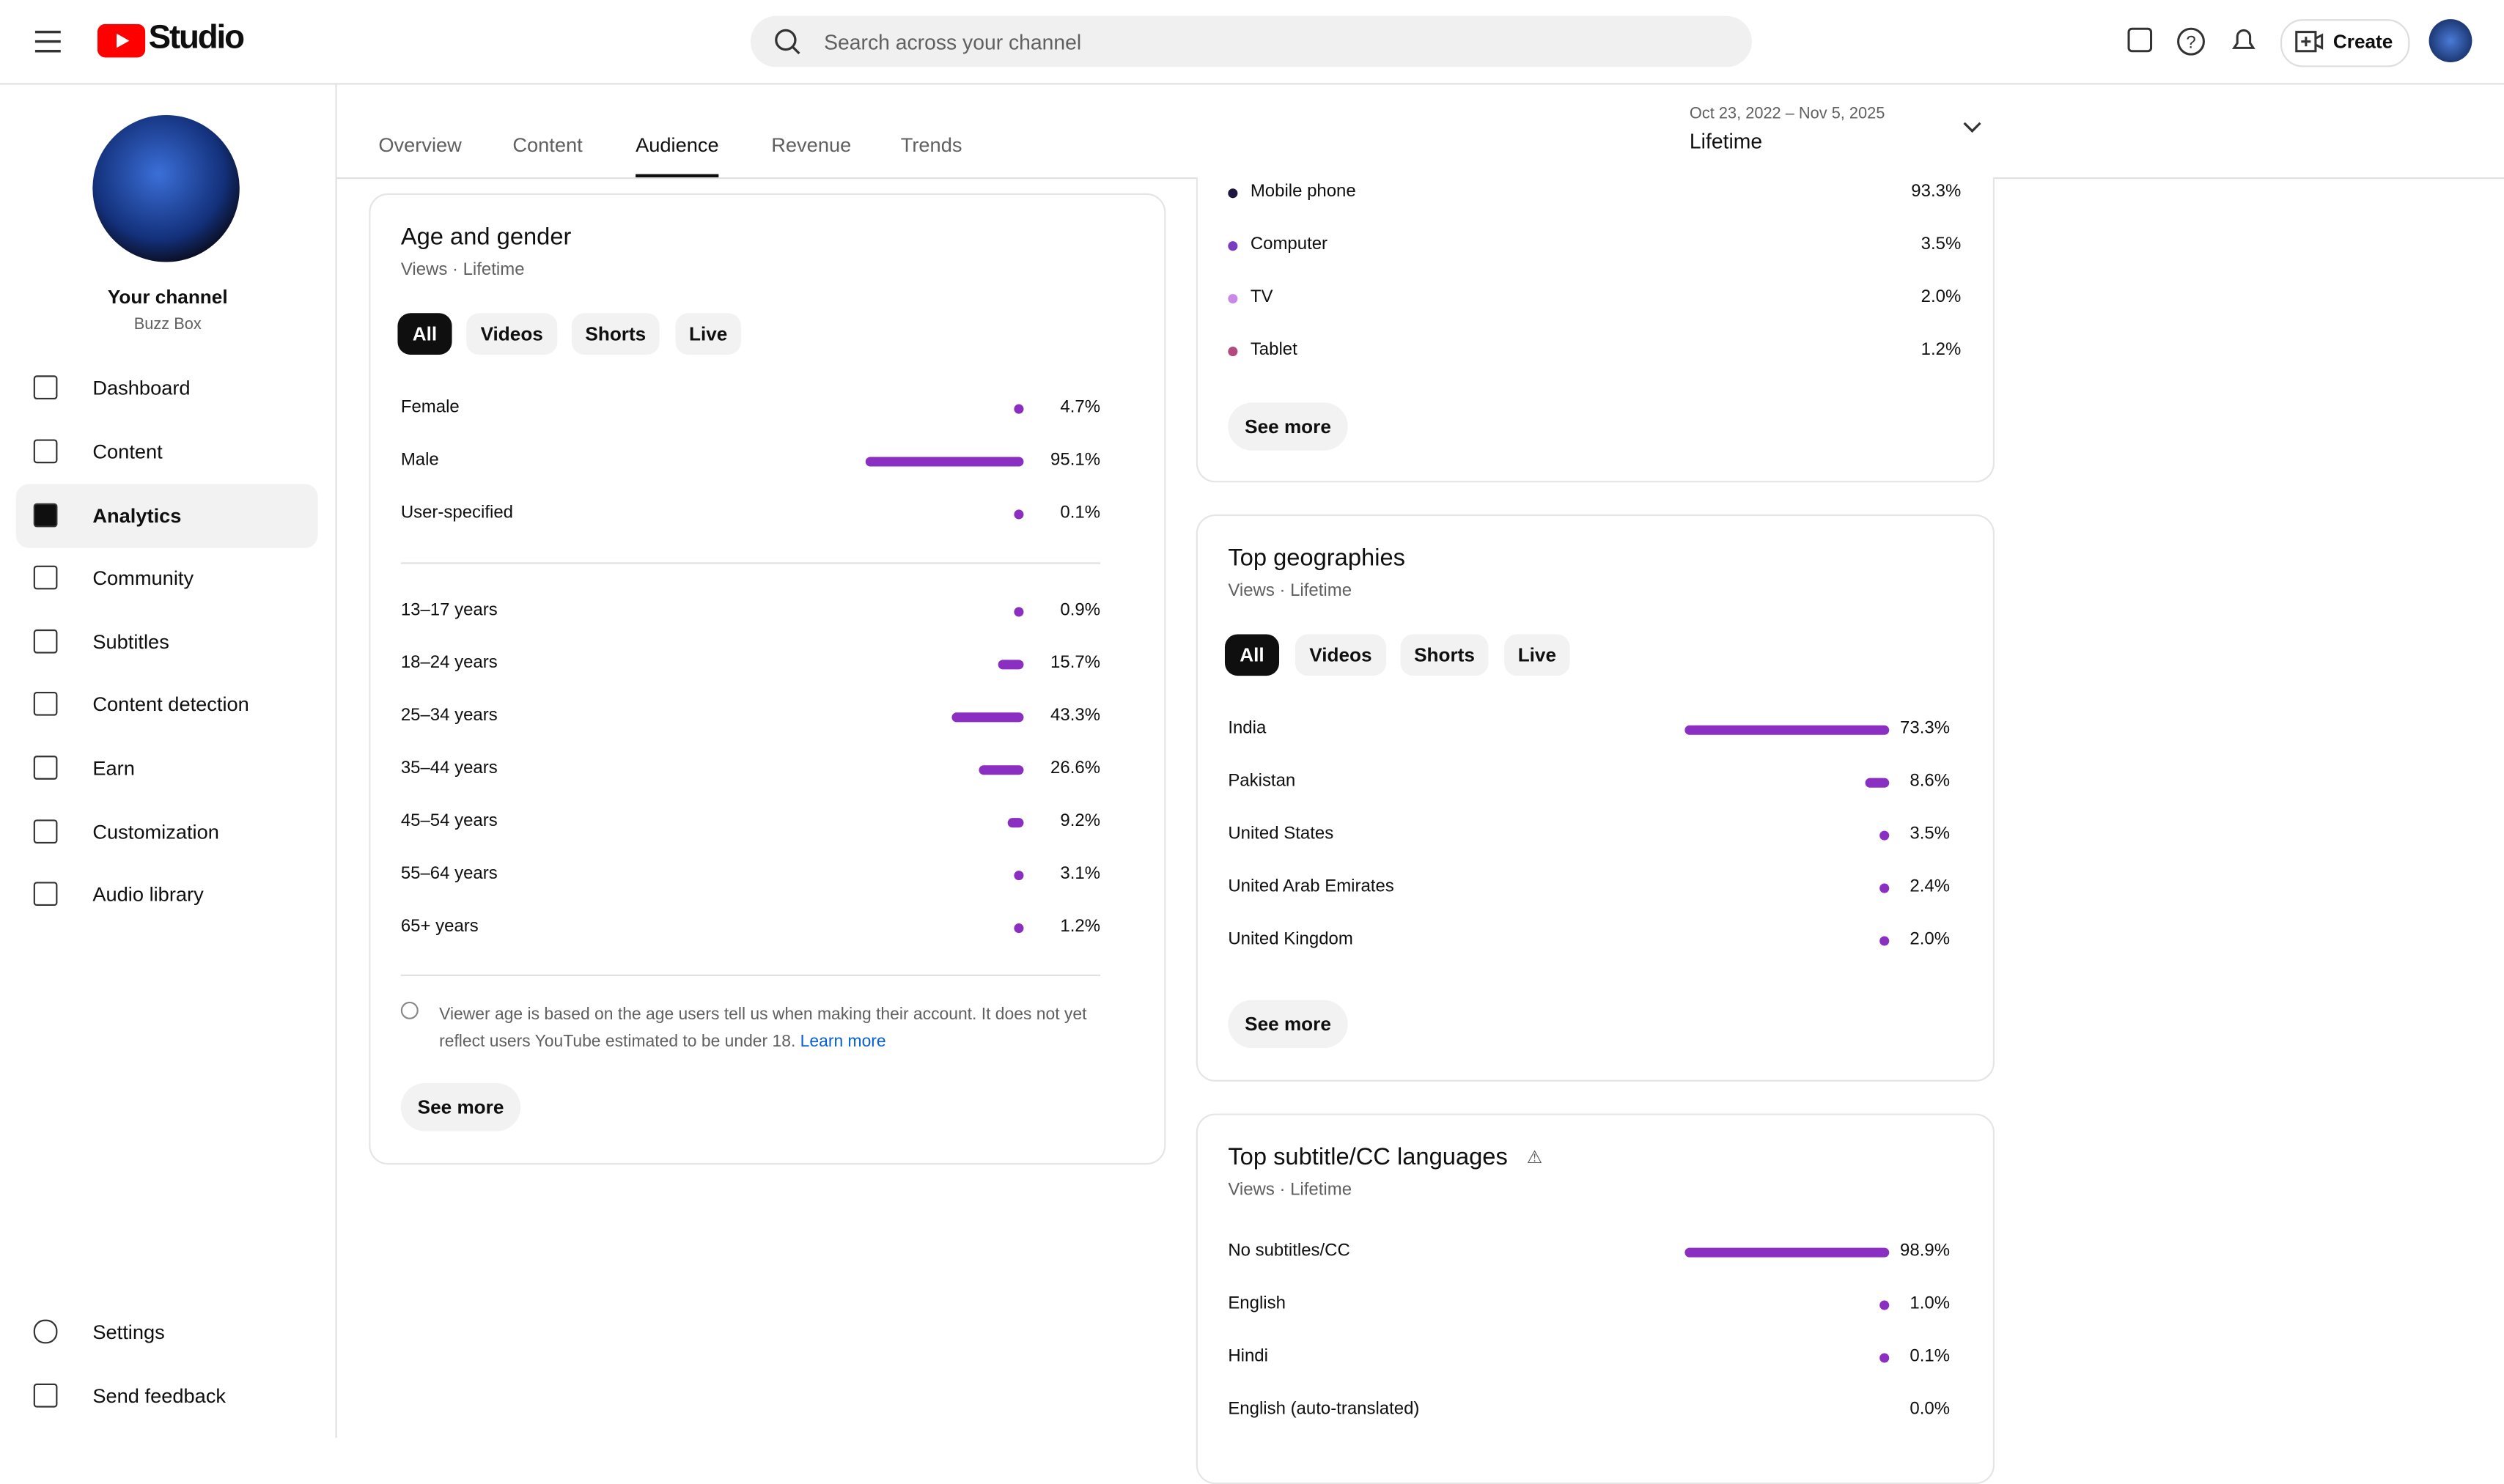  Describe the element at coordinates (1257, 1303) in the screenshot. I see `row-label: English` at that location.